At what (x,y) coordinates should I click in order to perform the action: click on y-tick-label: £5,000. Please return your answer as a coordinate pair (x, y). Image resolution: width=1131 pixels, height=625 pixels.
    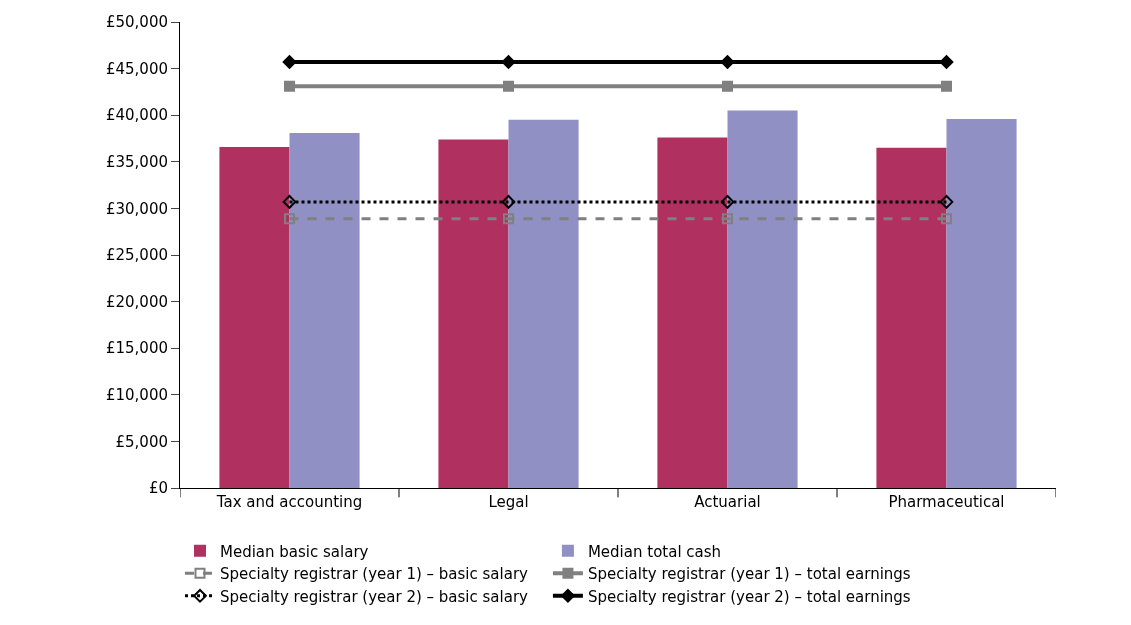
    Looking at the image, I should click on (141, 441).